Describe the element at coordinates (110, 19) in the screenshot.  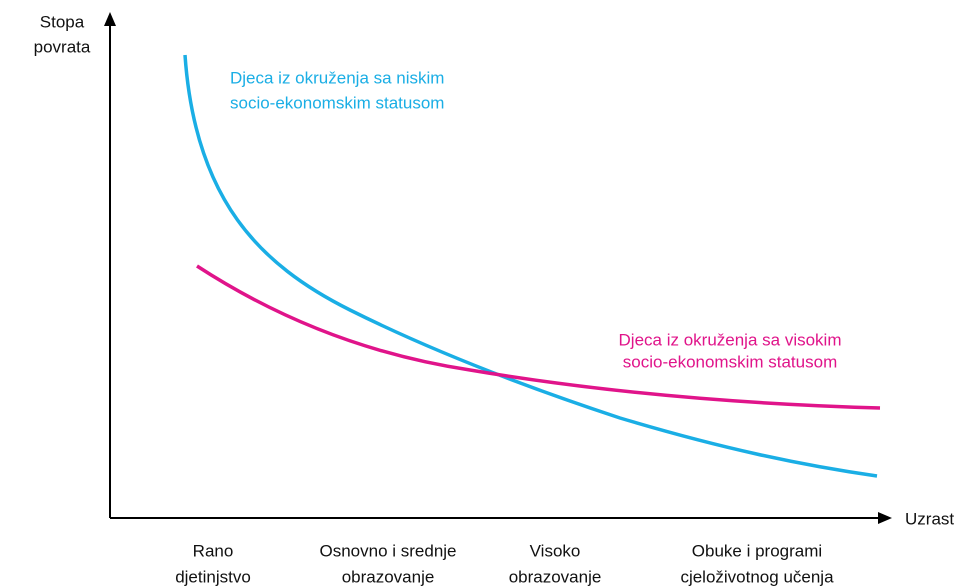
I see `y-arrow` at that location.